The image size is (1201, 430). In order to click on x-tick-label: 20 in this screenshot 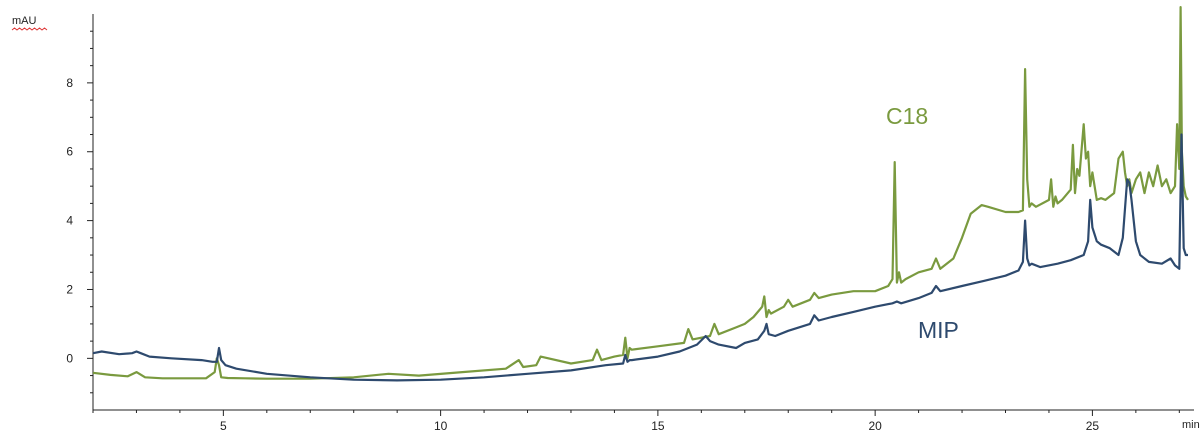, I will do `click(875, 424)`.